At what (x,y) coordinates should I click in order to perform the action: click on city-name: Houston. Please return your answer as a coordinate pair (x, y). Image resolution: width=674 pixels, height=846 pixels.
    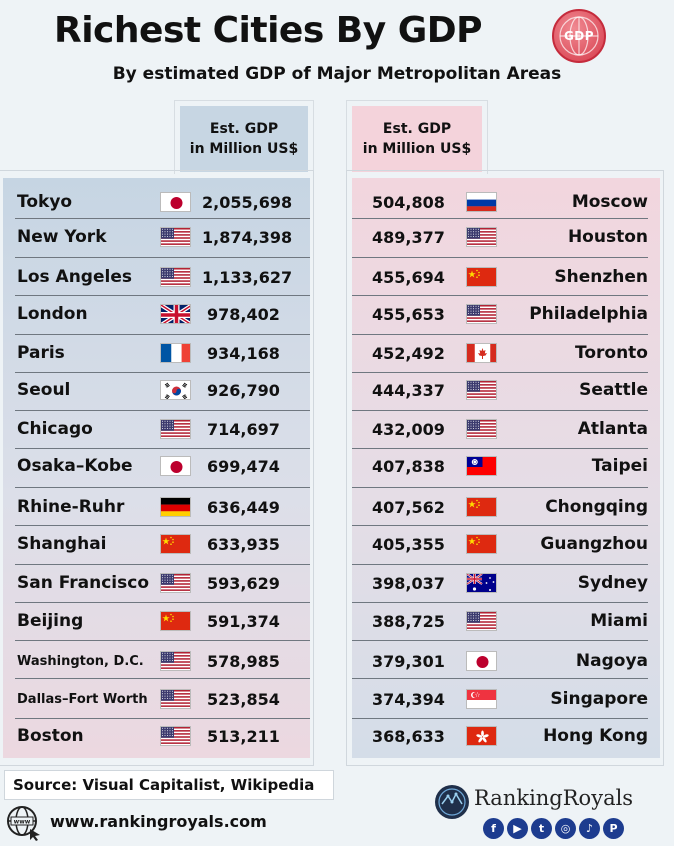
    Looking at the image, I should click on (607, 237).